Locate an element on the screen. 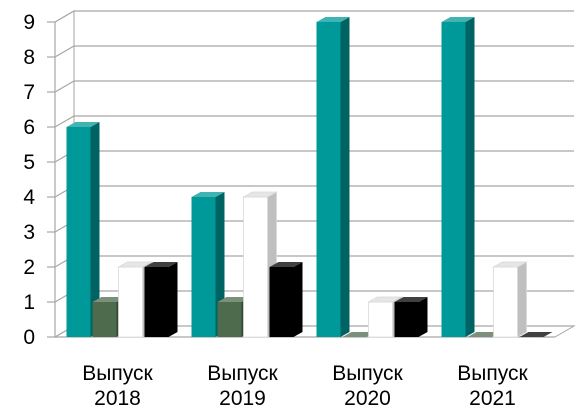 This screenshot has width=581, height=413. y-tick-label: 0 is located at coordinates (29, 337).